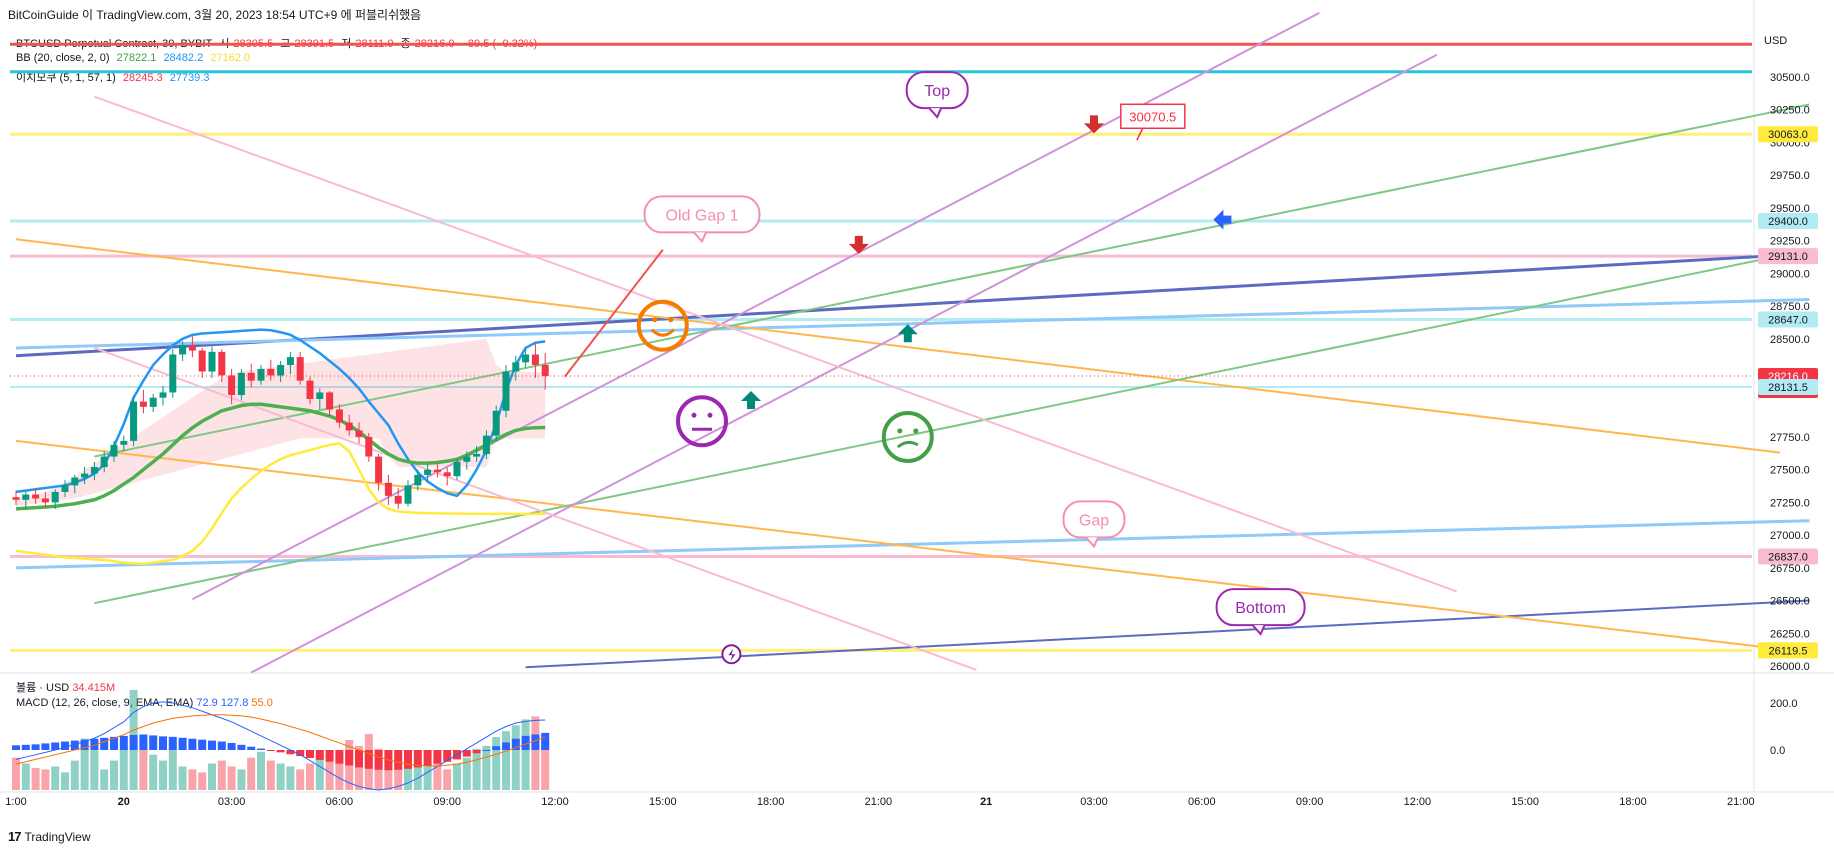  I want to click on macd-value-2: 127.8, so click(234, 703).